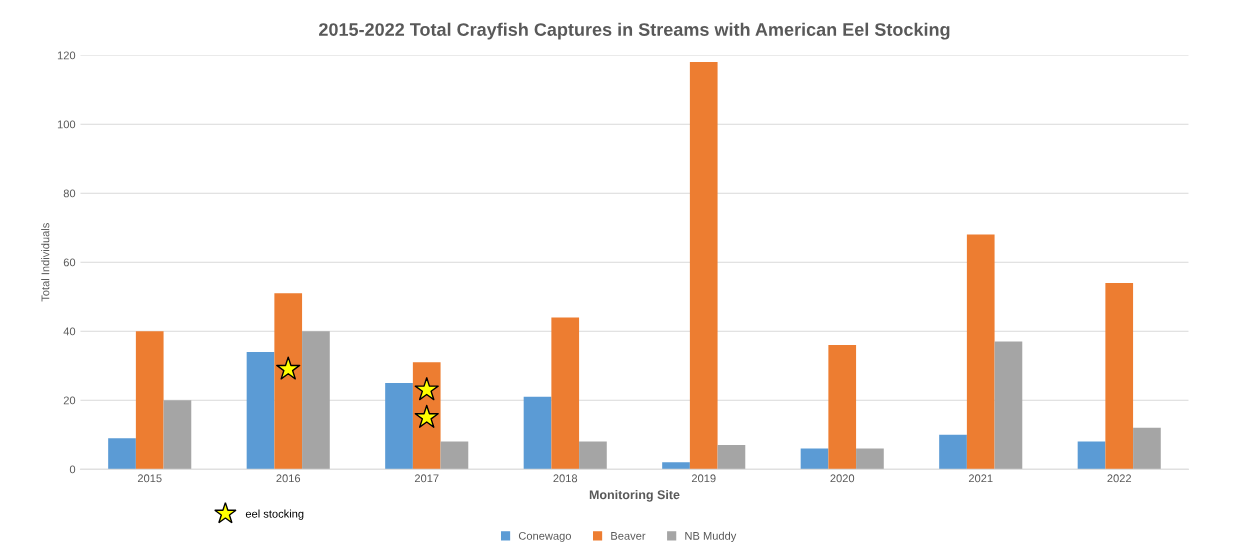  What do you see at coordinates (545, 536) in the screenshot?
I see `legend-label: Conewago` at bounding box center [545, 536].